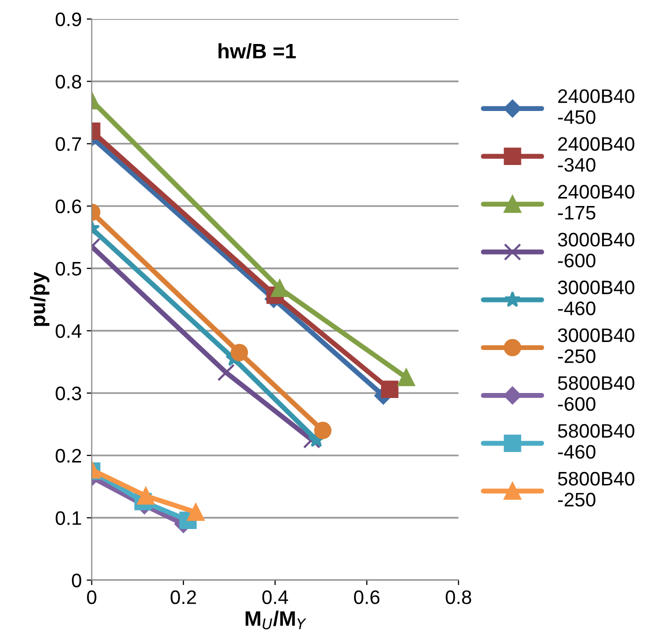  What do you see at coordinates (596, 489) in the screenshot?
I see `legend-label: 5800B40-250` at bounding box center [596, 489].